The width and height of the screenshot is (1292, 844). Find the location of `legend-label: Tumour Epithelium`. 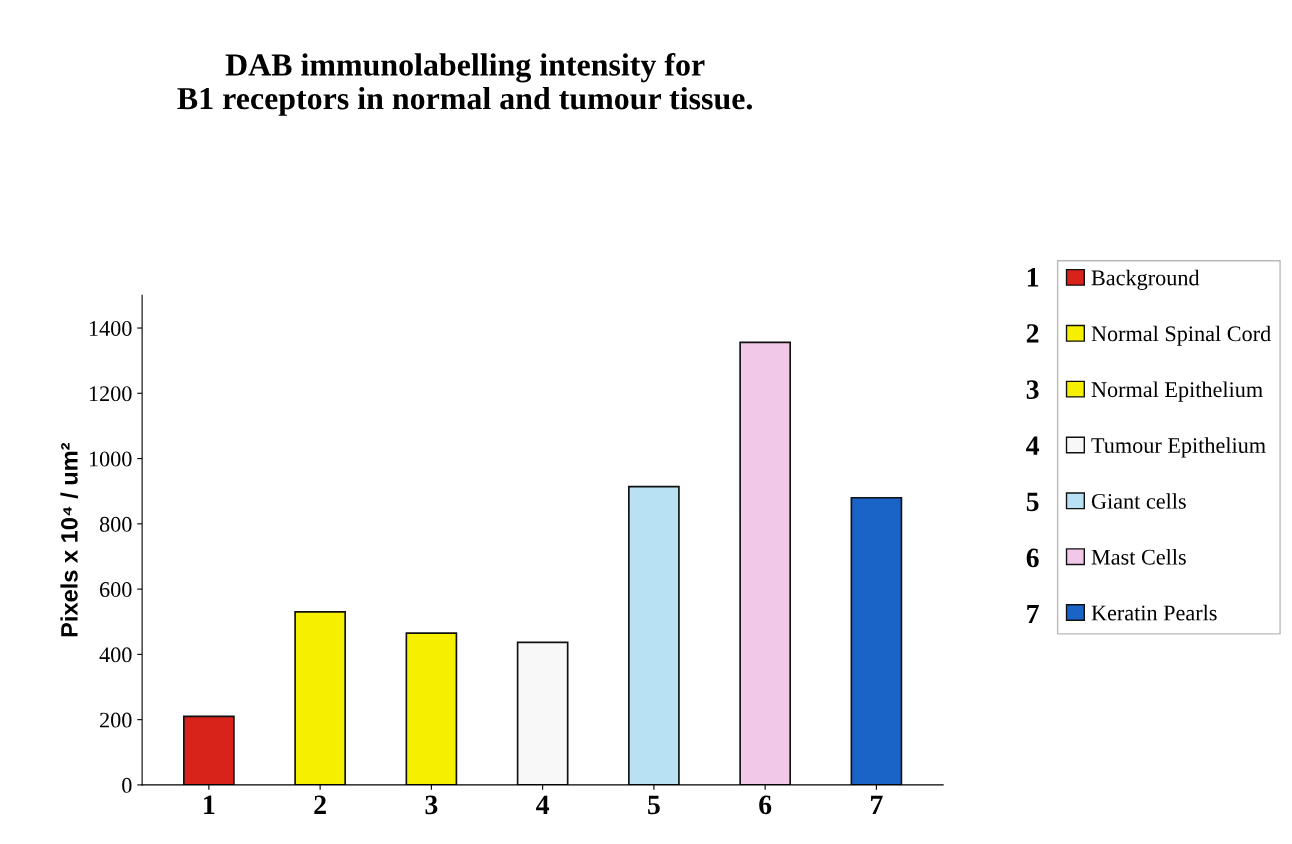

legend-label: Tumour Epithelium is located at coordinates (1178, 447).